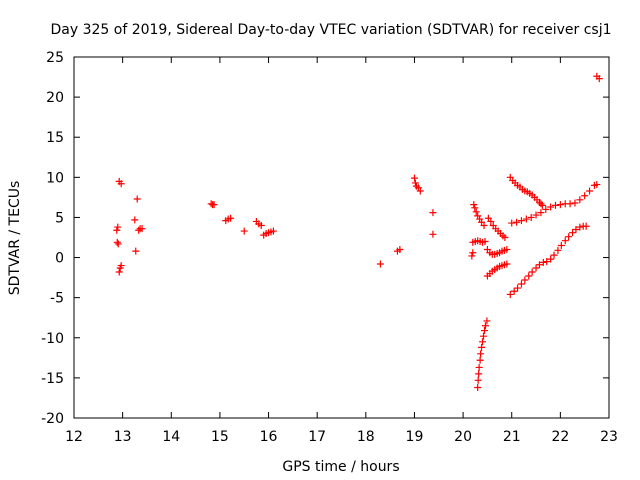 The width and height of the screenshot is (640, 480). I want to click on x-tick-label: 18, so click(366, 437).